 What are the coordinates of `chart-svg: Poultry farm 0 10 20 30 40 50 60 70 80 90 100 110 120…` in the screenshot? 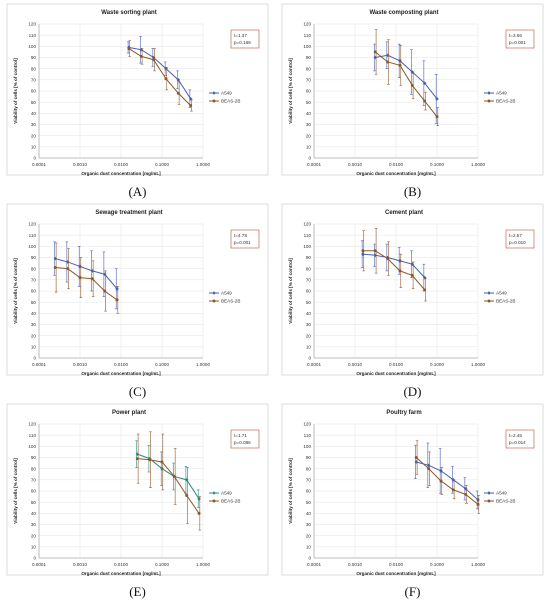 It's located at (412, 489).